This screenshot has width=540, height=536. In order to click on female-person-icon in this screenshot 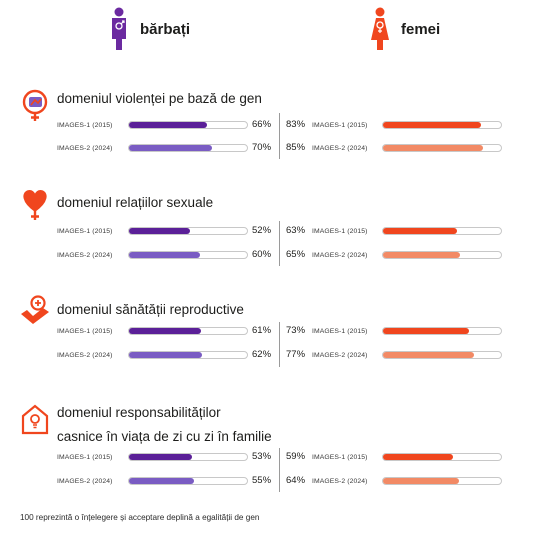, I will do `click(380, 28)`.